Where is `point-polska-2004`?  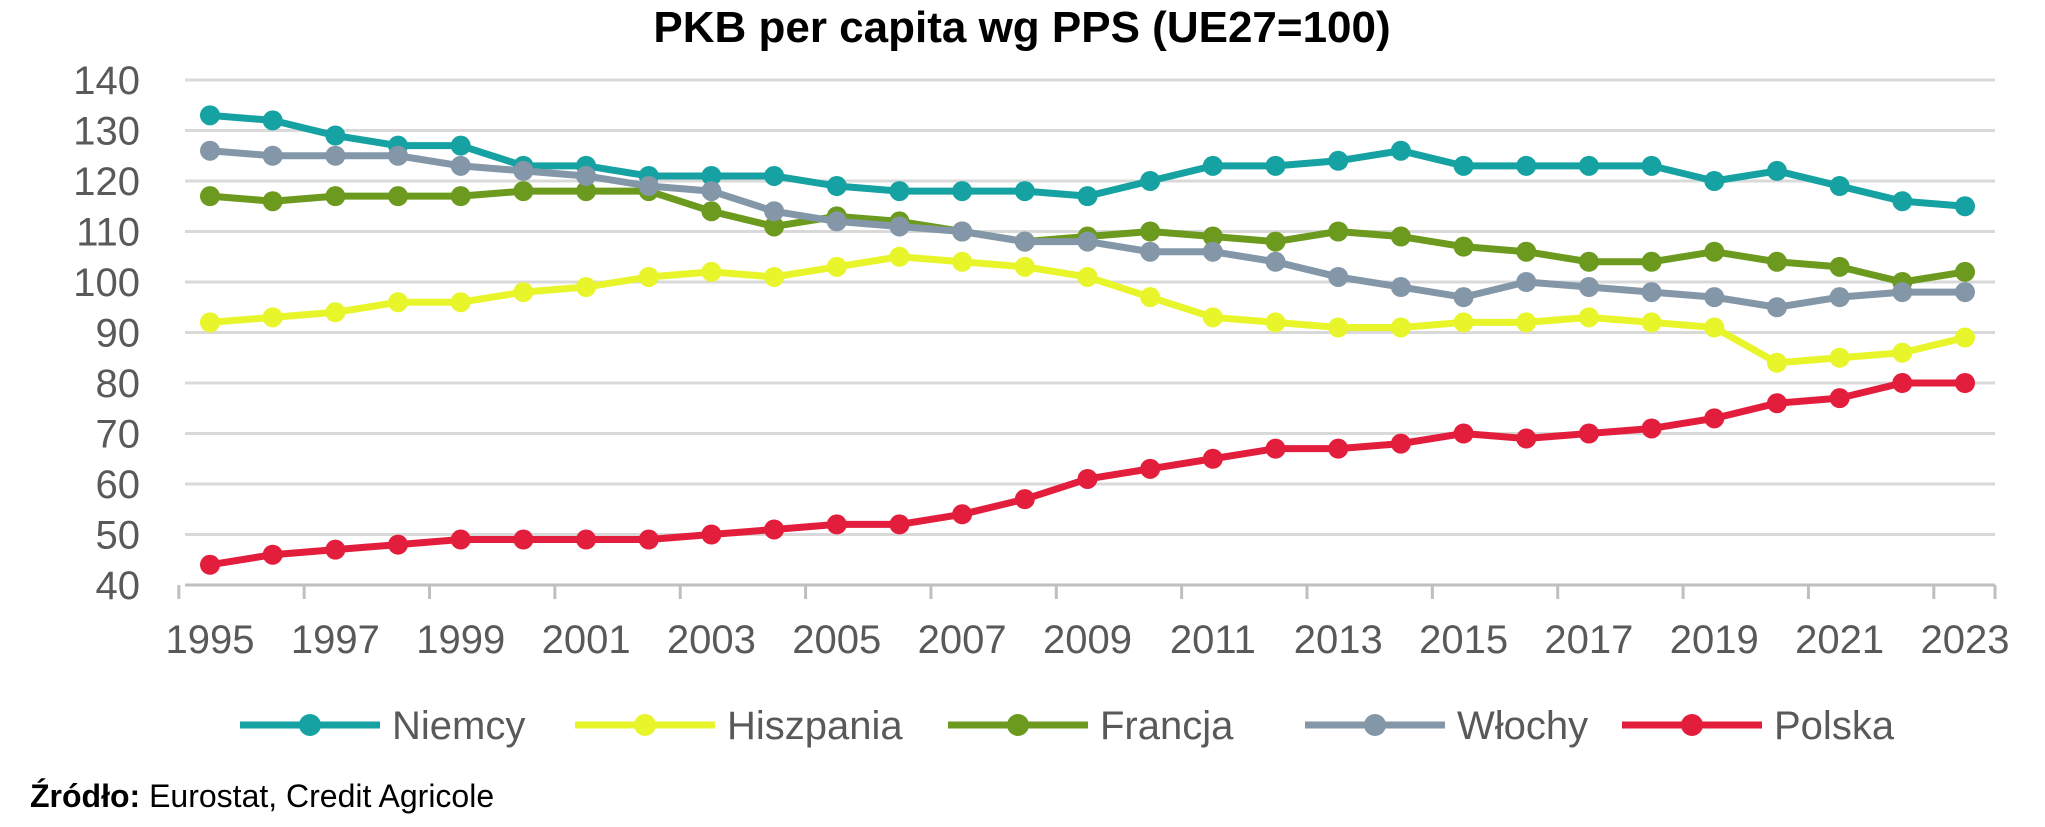 point-polska-2004 is located at coordinates (774, 529).